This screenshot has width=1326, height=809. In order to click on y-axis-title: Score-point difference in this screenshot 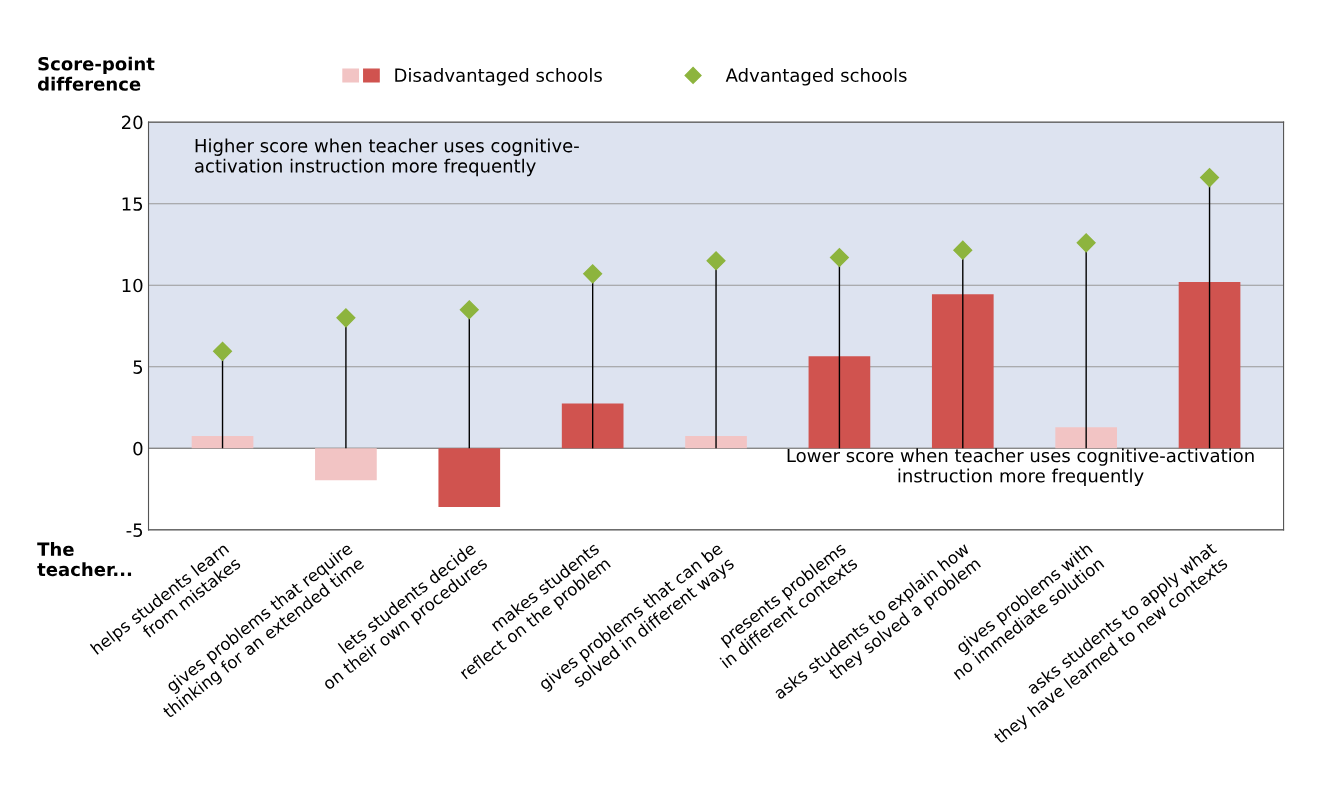, I will do `click(96, 73)`.